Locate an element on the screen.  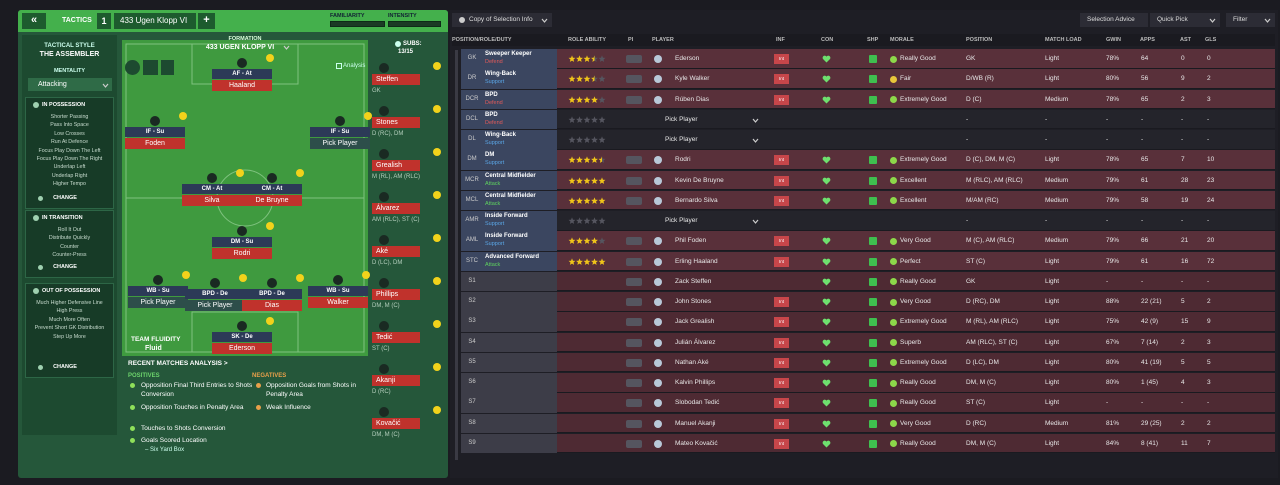
formation-name: 433 UGEN KLOPP VI is located at coordinates (240, 47).